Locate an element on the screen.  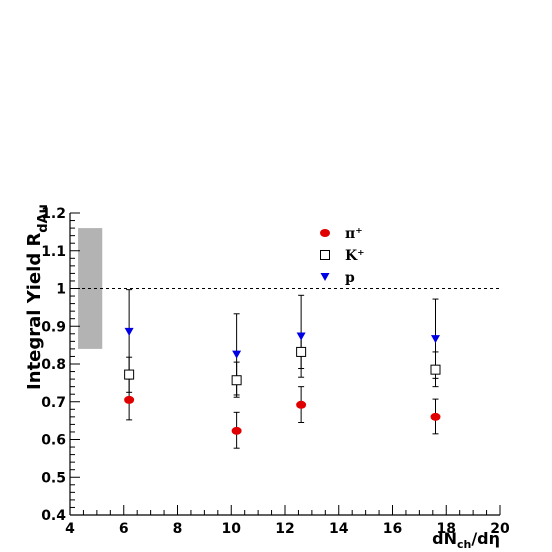
x-tick-label: 16 is located at coordinates (392, 529).